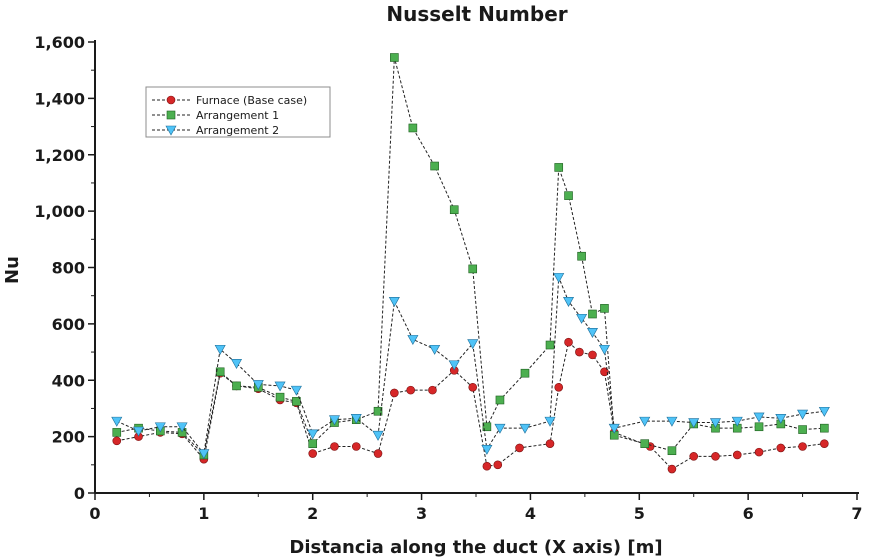 The height and width of the screenshot is (558, 870). I want to click on y-tick-label: 1,000, so click(59, 211).